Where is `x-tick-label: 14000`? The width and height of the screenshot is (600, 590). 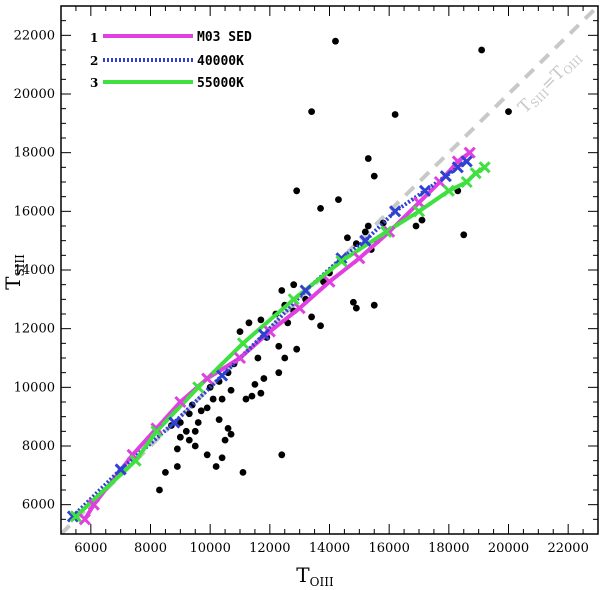 x-tick-label: 14000 is located at coordinates (329, 548).